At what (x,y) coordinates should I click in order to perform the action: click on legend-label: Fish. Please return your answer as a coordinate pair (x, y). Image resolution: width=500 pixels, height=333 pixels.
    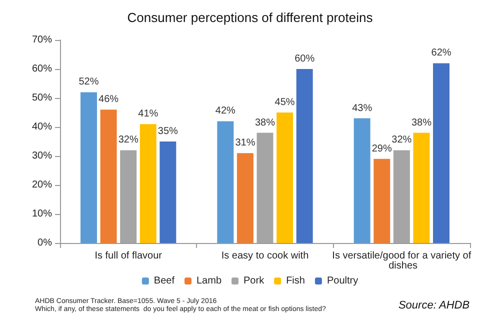
    Looking at the image, I should click on (295, 281).